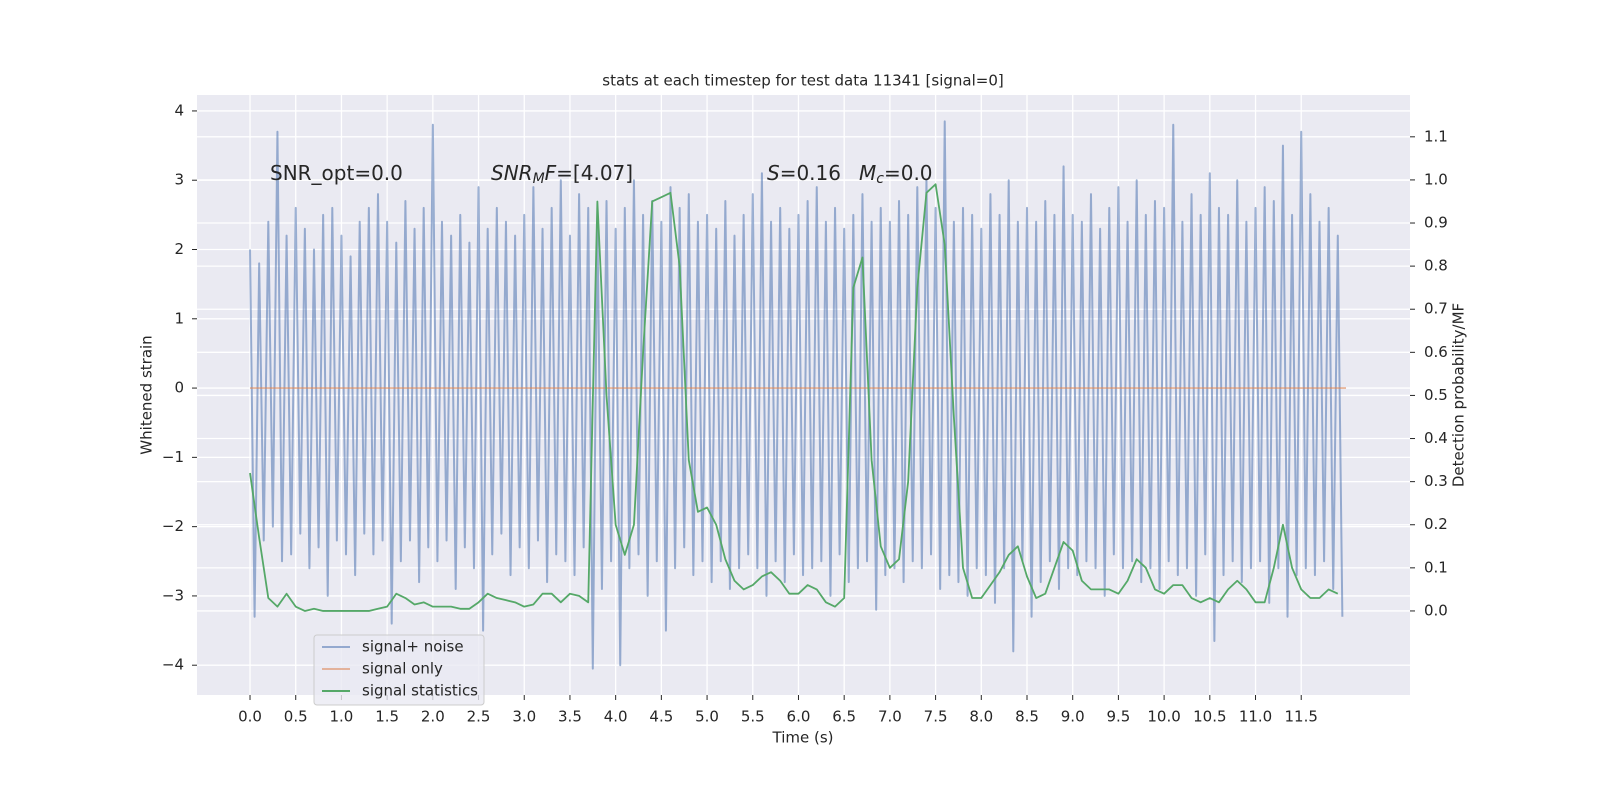 Image resolution: width=1600 pixels, height=800 pixels. What do you see at coordinates (173, 526) in the screenshot?
I see `y-tick-label: −2` at bounding box center [173, 526].